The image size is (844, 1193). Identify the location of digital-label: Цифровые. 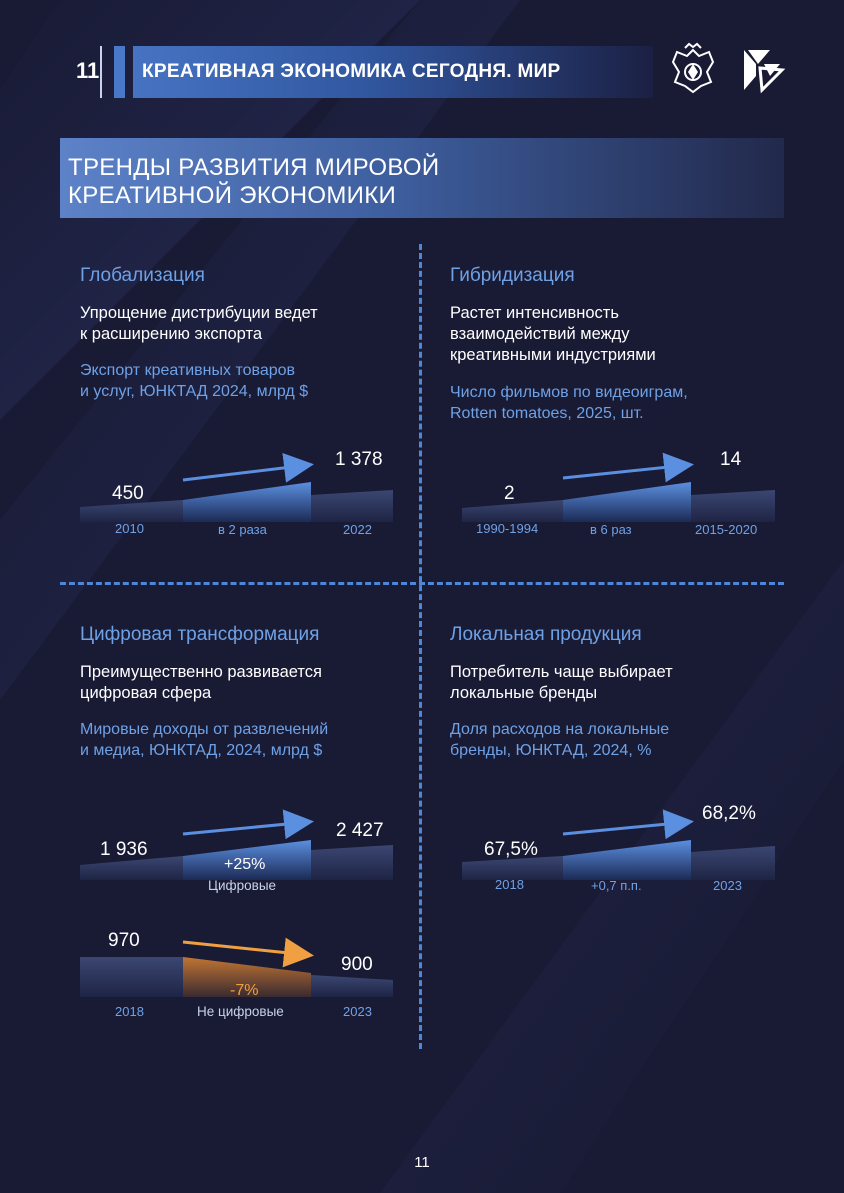
(242, 885).